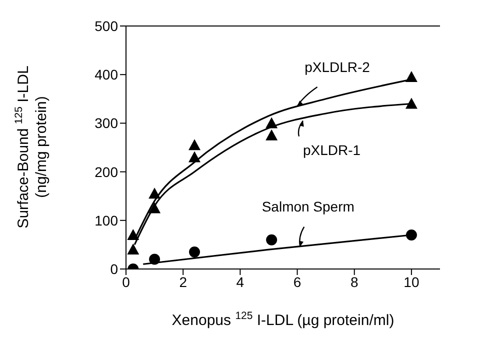 This screenshot has width=500, height=339. I want to click on x-tick-label: 6, so click(297, 282).